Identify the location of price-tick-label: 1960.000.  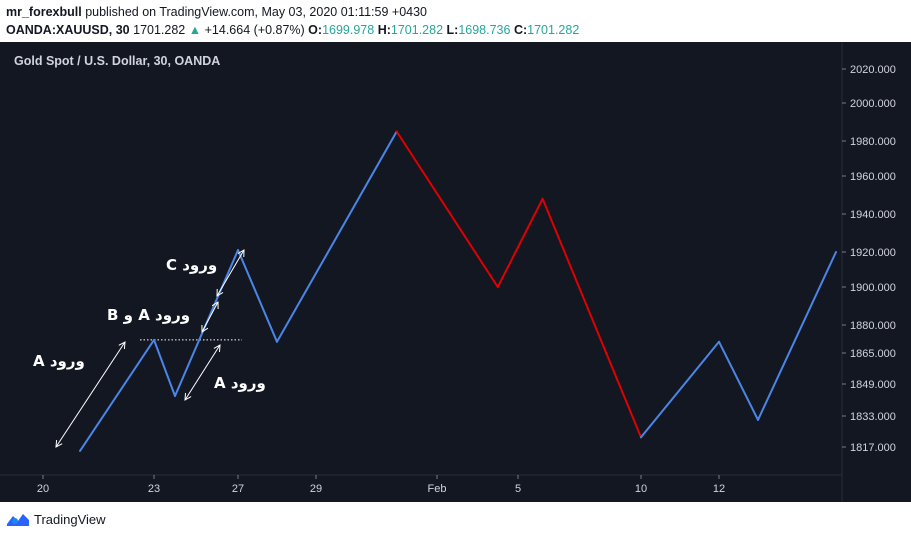
(873, 177).